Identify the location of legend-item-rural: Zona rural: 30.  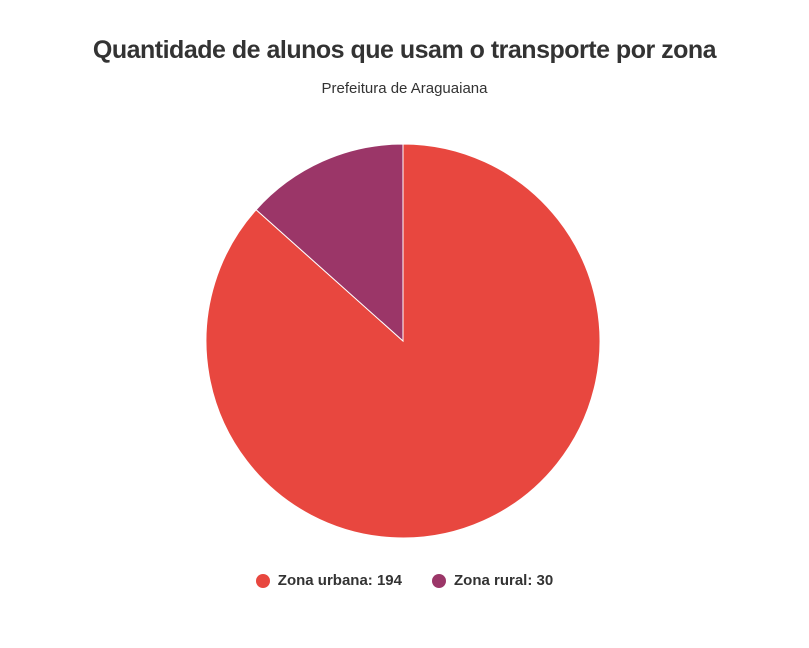
(492, 580).